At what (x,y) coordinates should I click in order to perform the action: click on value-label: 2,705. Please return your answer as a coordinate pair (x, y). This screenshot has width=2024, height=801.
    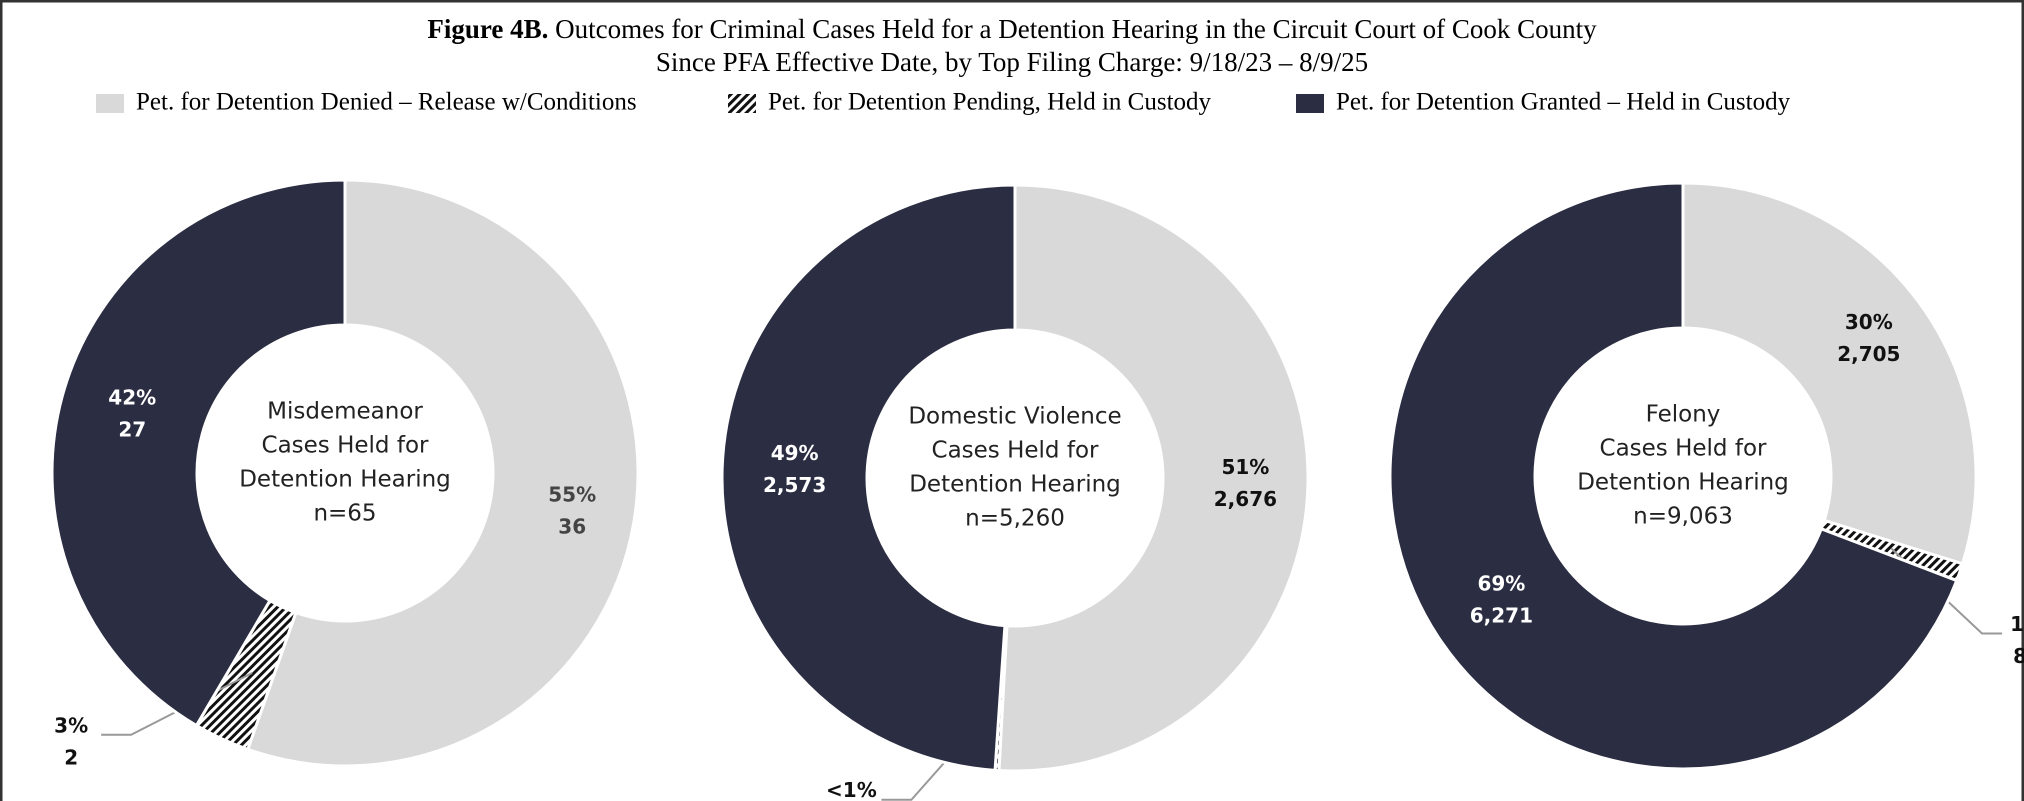
    Looking at the image, I should click on (1868, 354).